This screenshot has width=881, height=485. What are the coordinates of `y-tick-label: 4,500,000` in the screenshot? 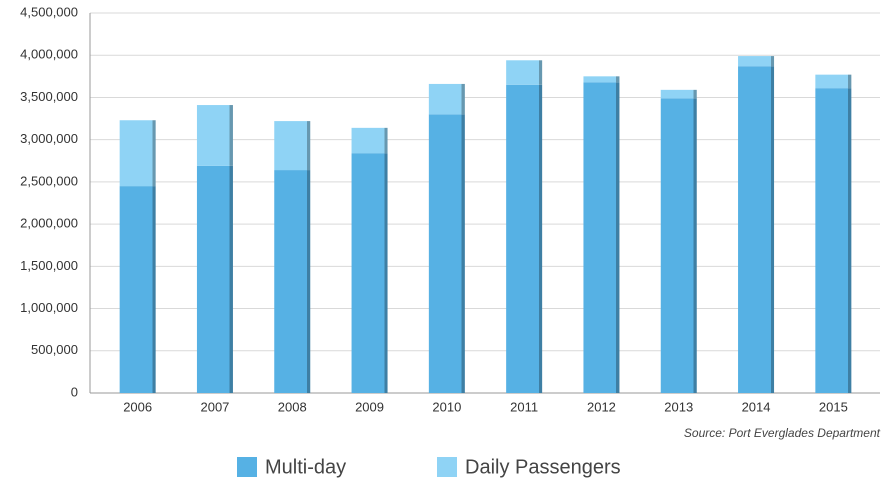 It's located at (49, 11).